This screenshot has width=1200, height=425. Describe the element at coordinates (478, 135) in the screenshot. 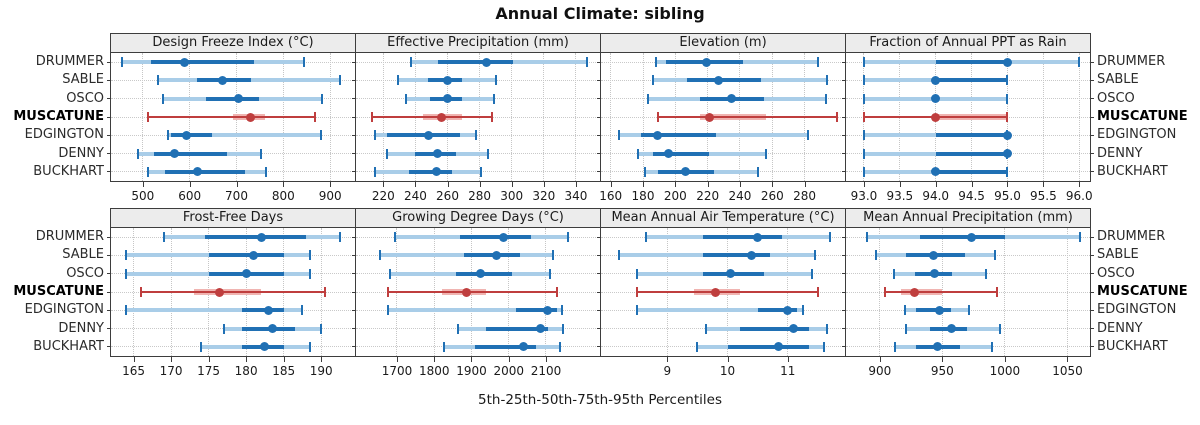

I see `row-guide` at that location.